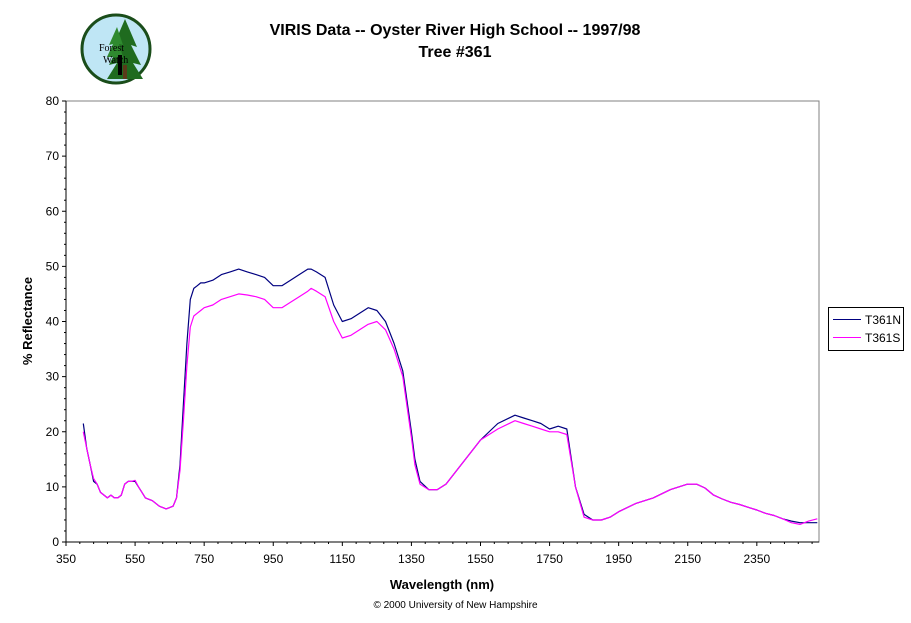 The height and width of the screenshot is (623, 911). Describe the element at coordinates (847, 319) in the screenshot. I see `legend-swatch-t361n` at that location.